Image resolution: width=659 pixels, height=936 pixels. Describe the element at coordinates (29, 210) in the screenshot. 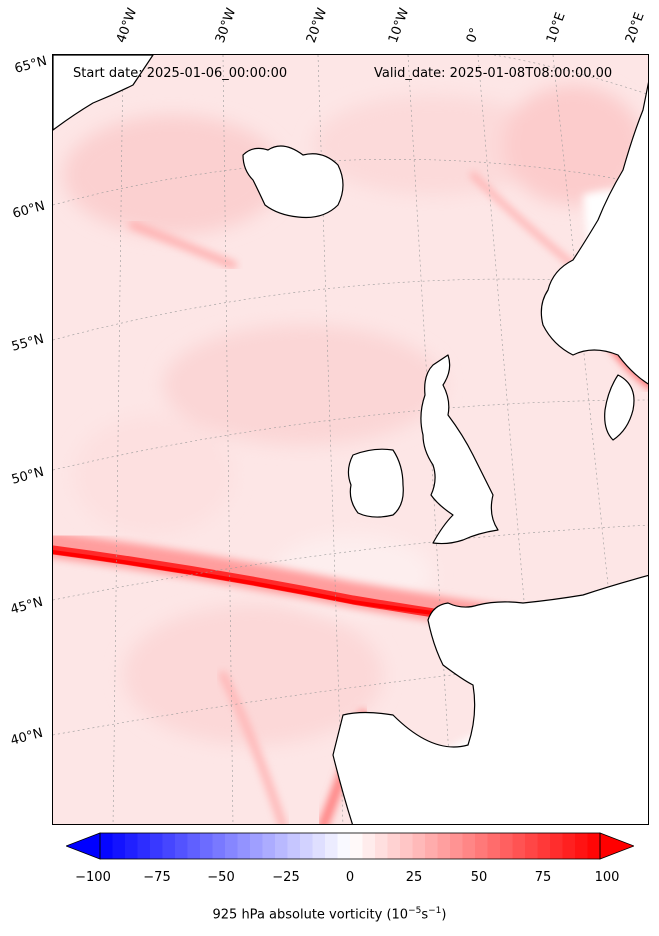

I see `lat-label-60n: 60°N` at that location.